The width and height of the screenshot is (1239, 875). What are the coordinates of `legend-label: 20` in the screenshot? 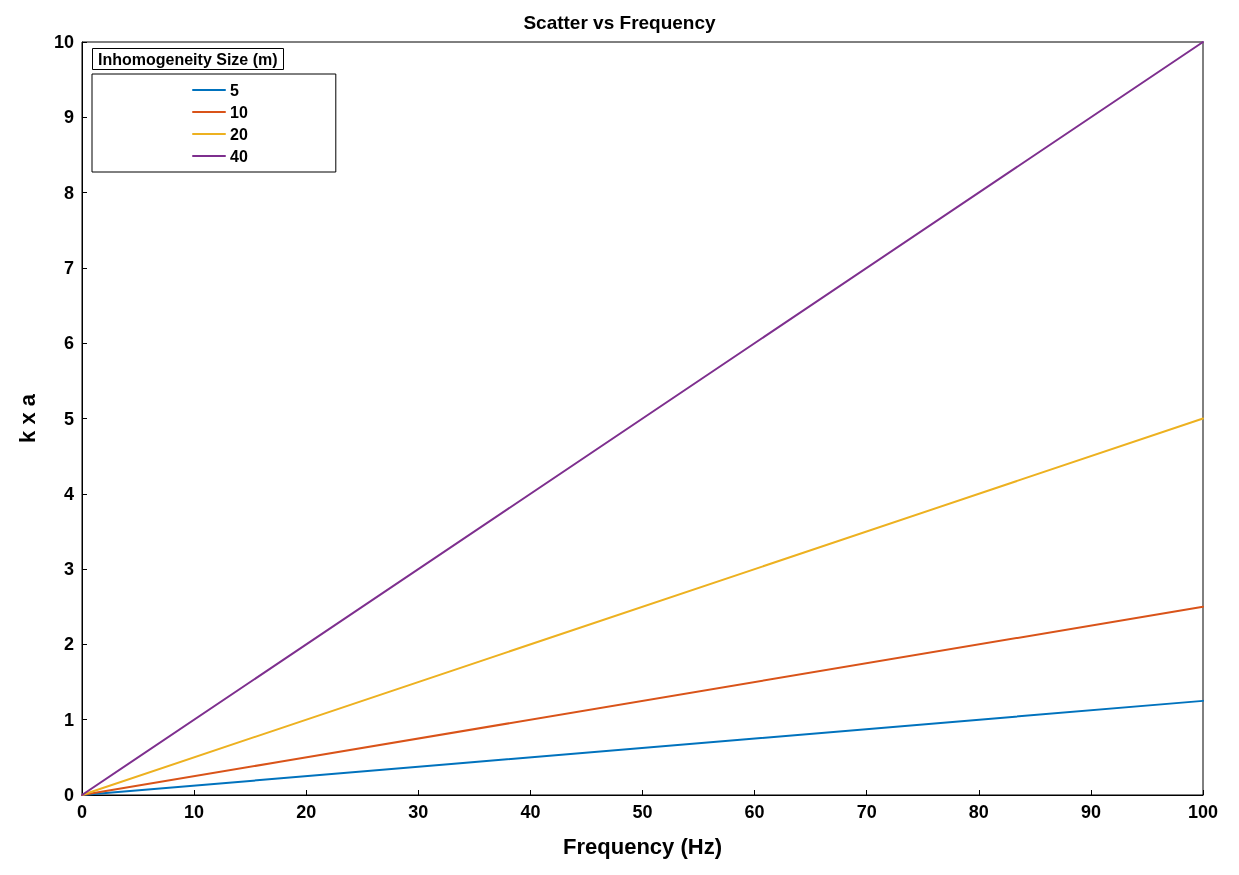 It's located at (239, 134).